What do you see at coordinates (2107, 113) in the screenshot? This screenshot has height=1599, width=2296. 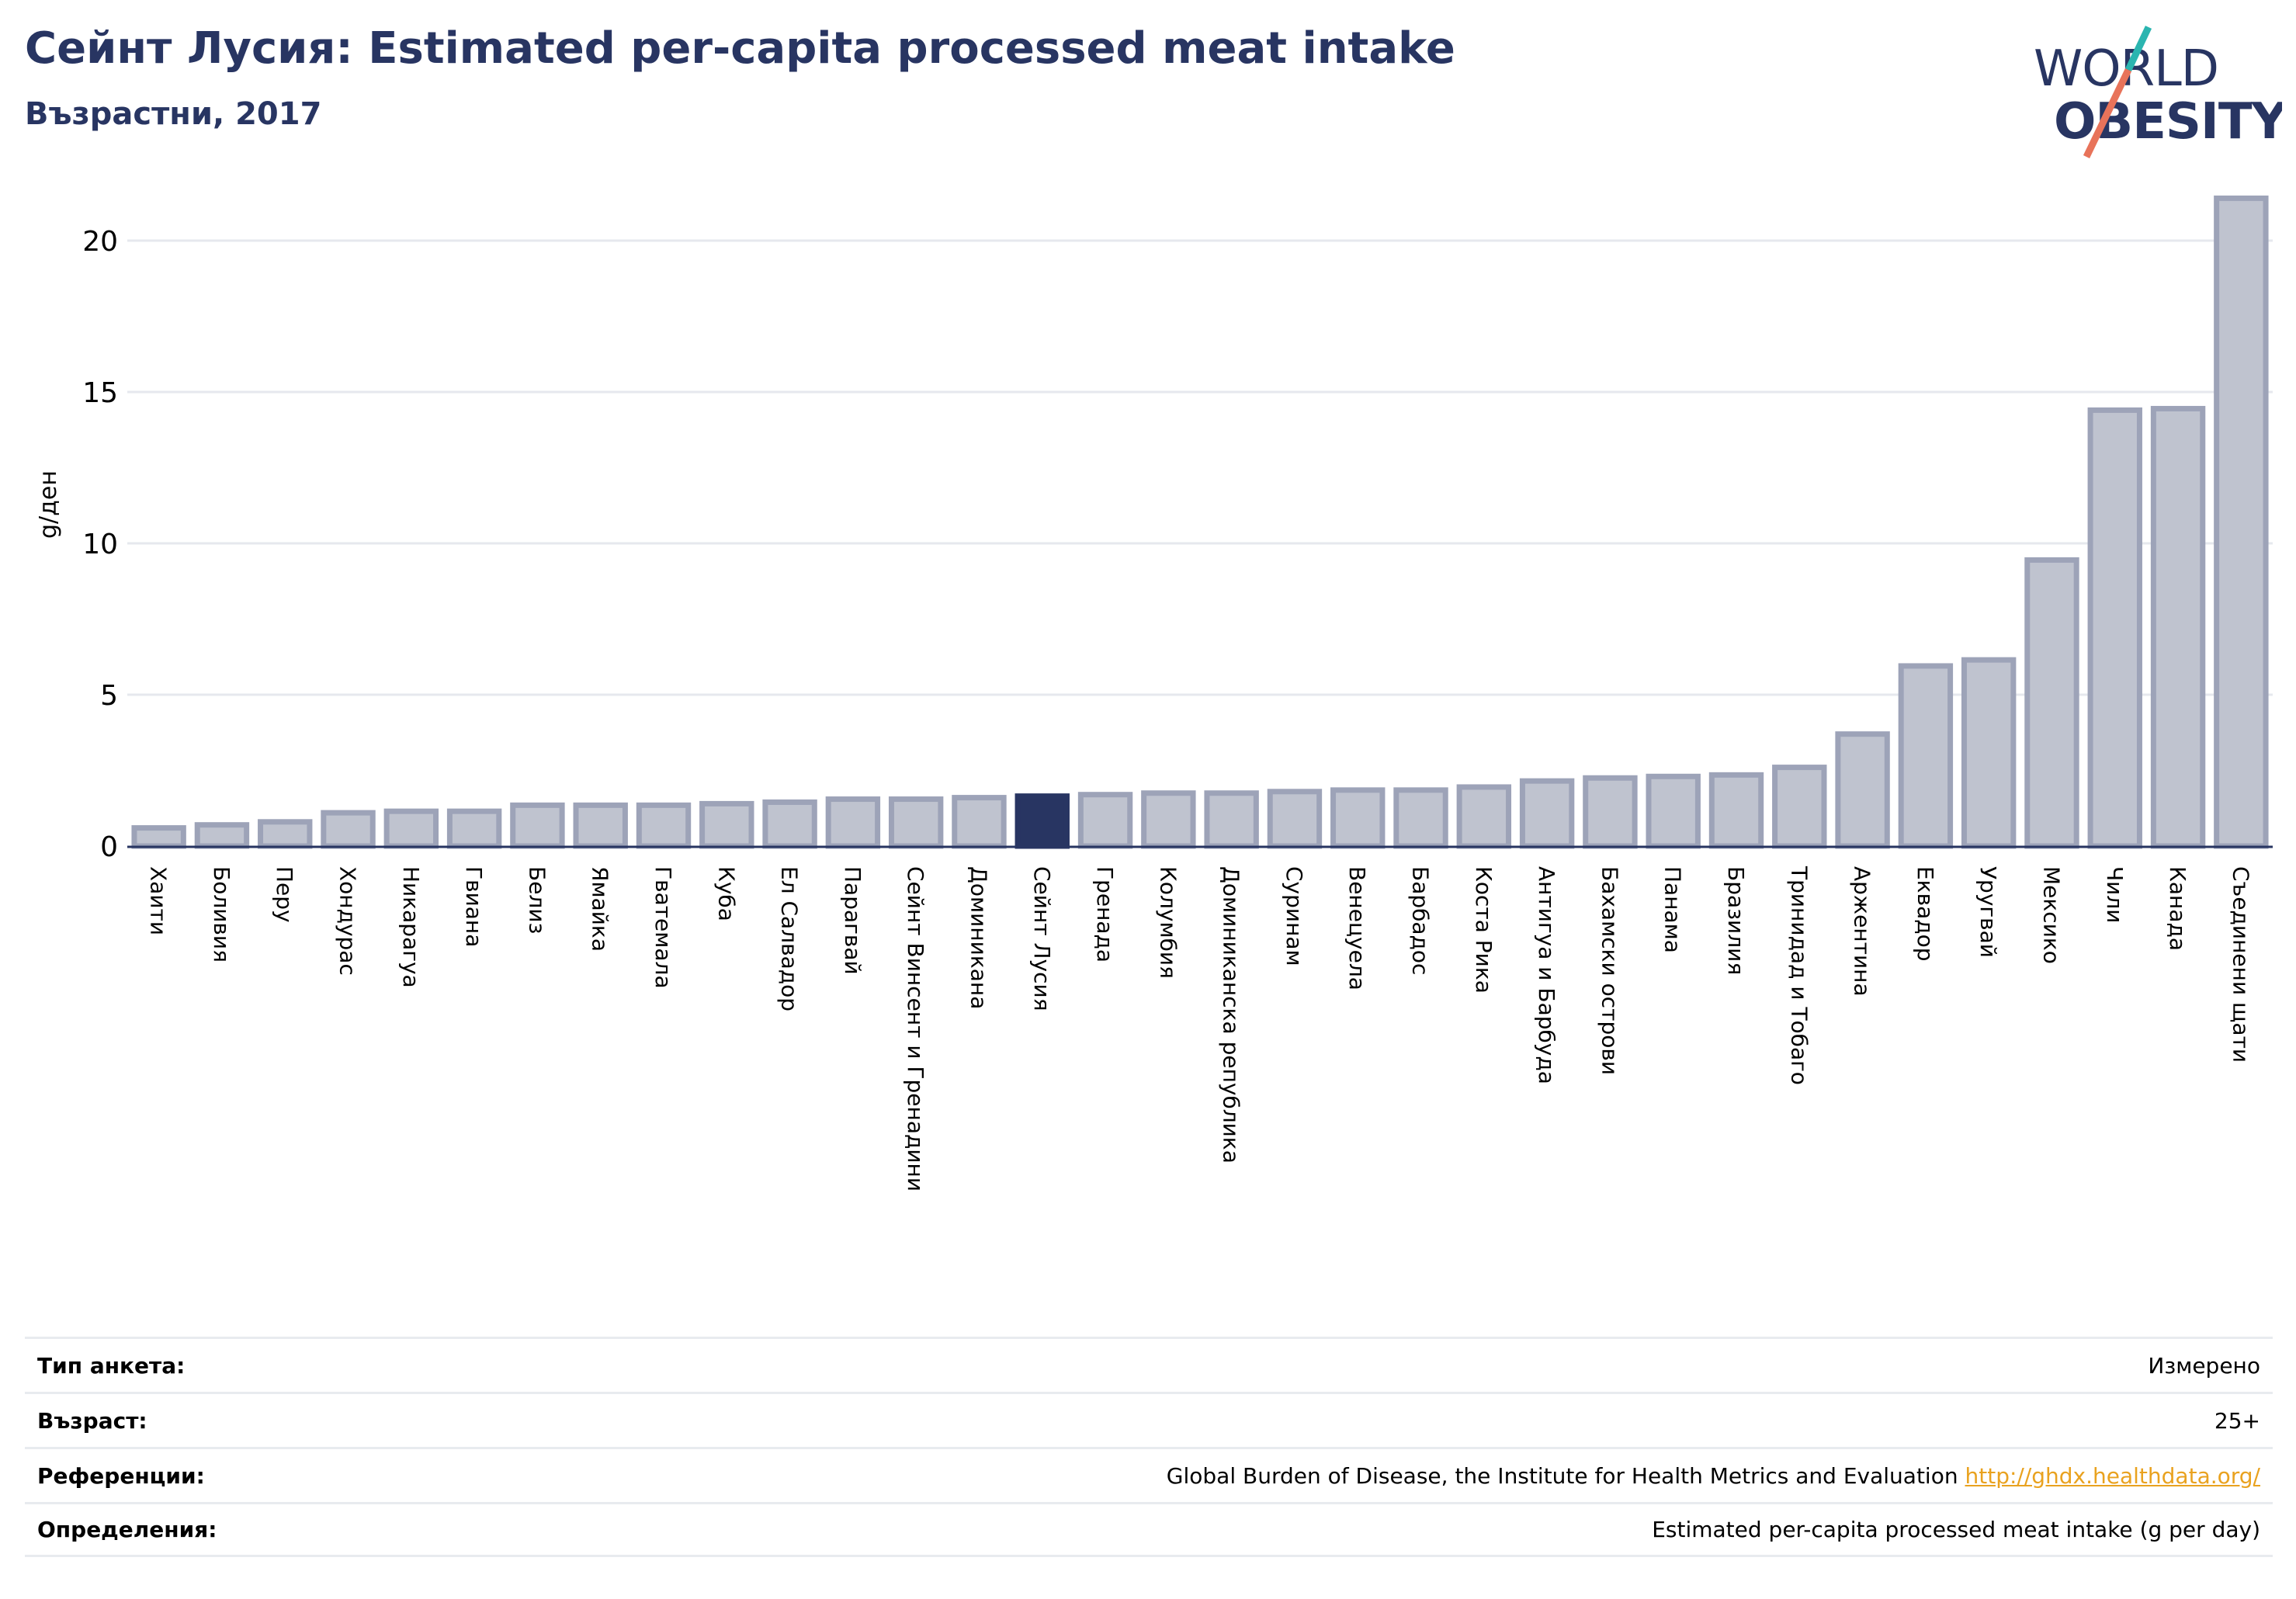 I see `logo-slash-bottom` at bounding box center [2107, 113].